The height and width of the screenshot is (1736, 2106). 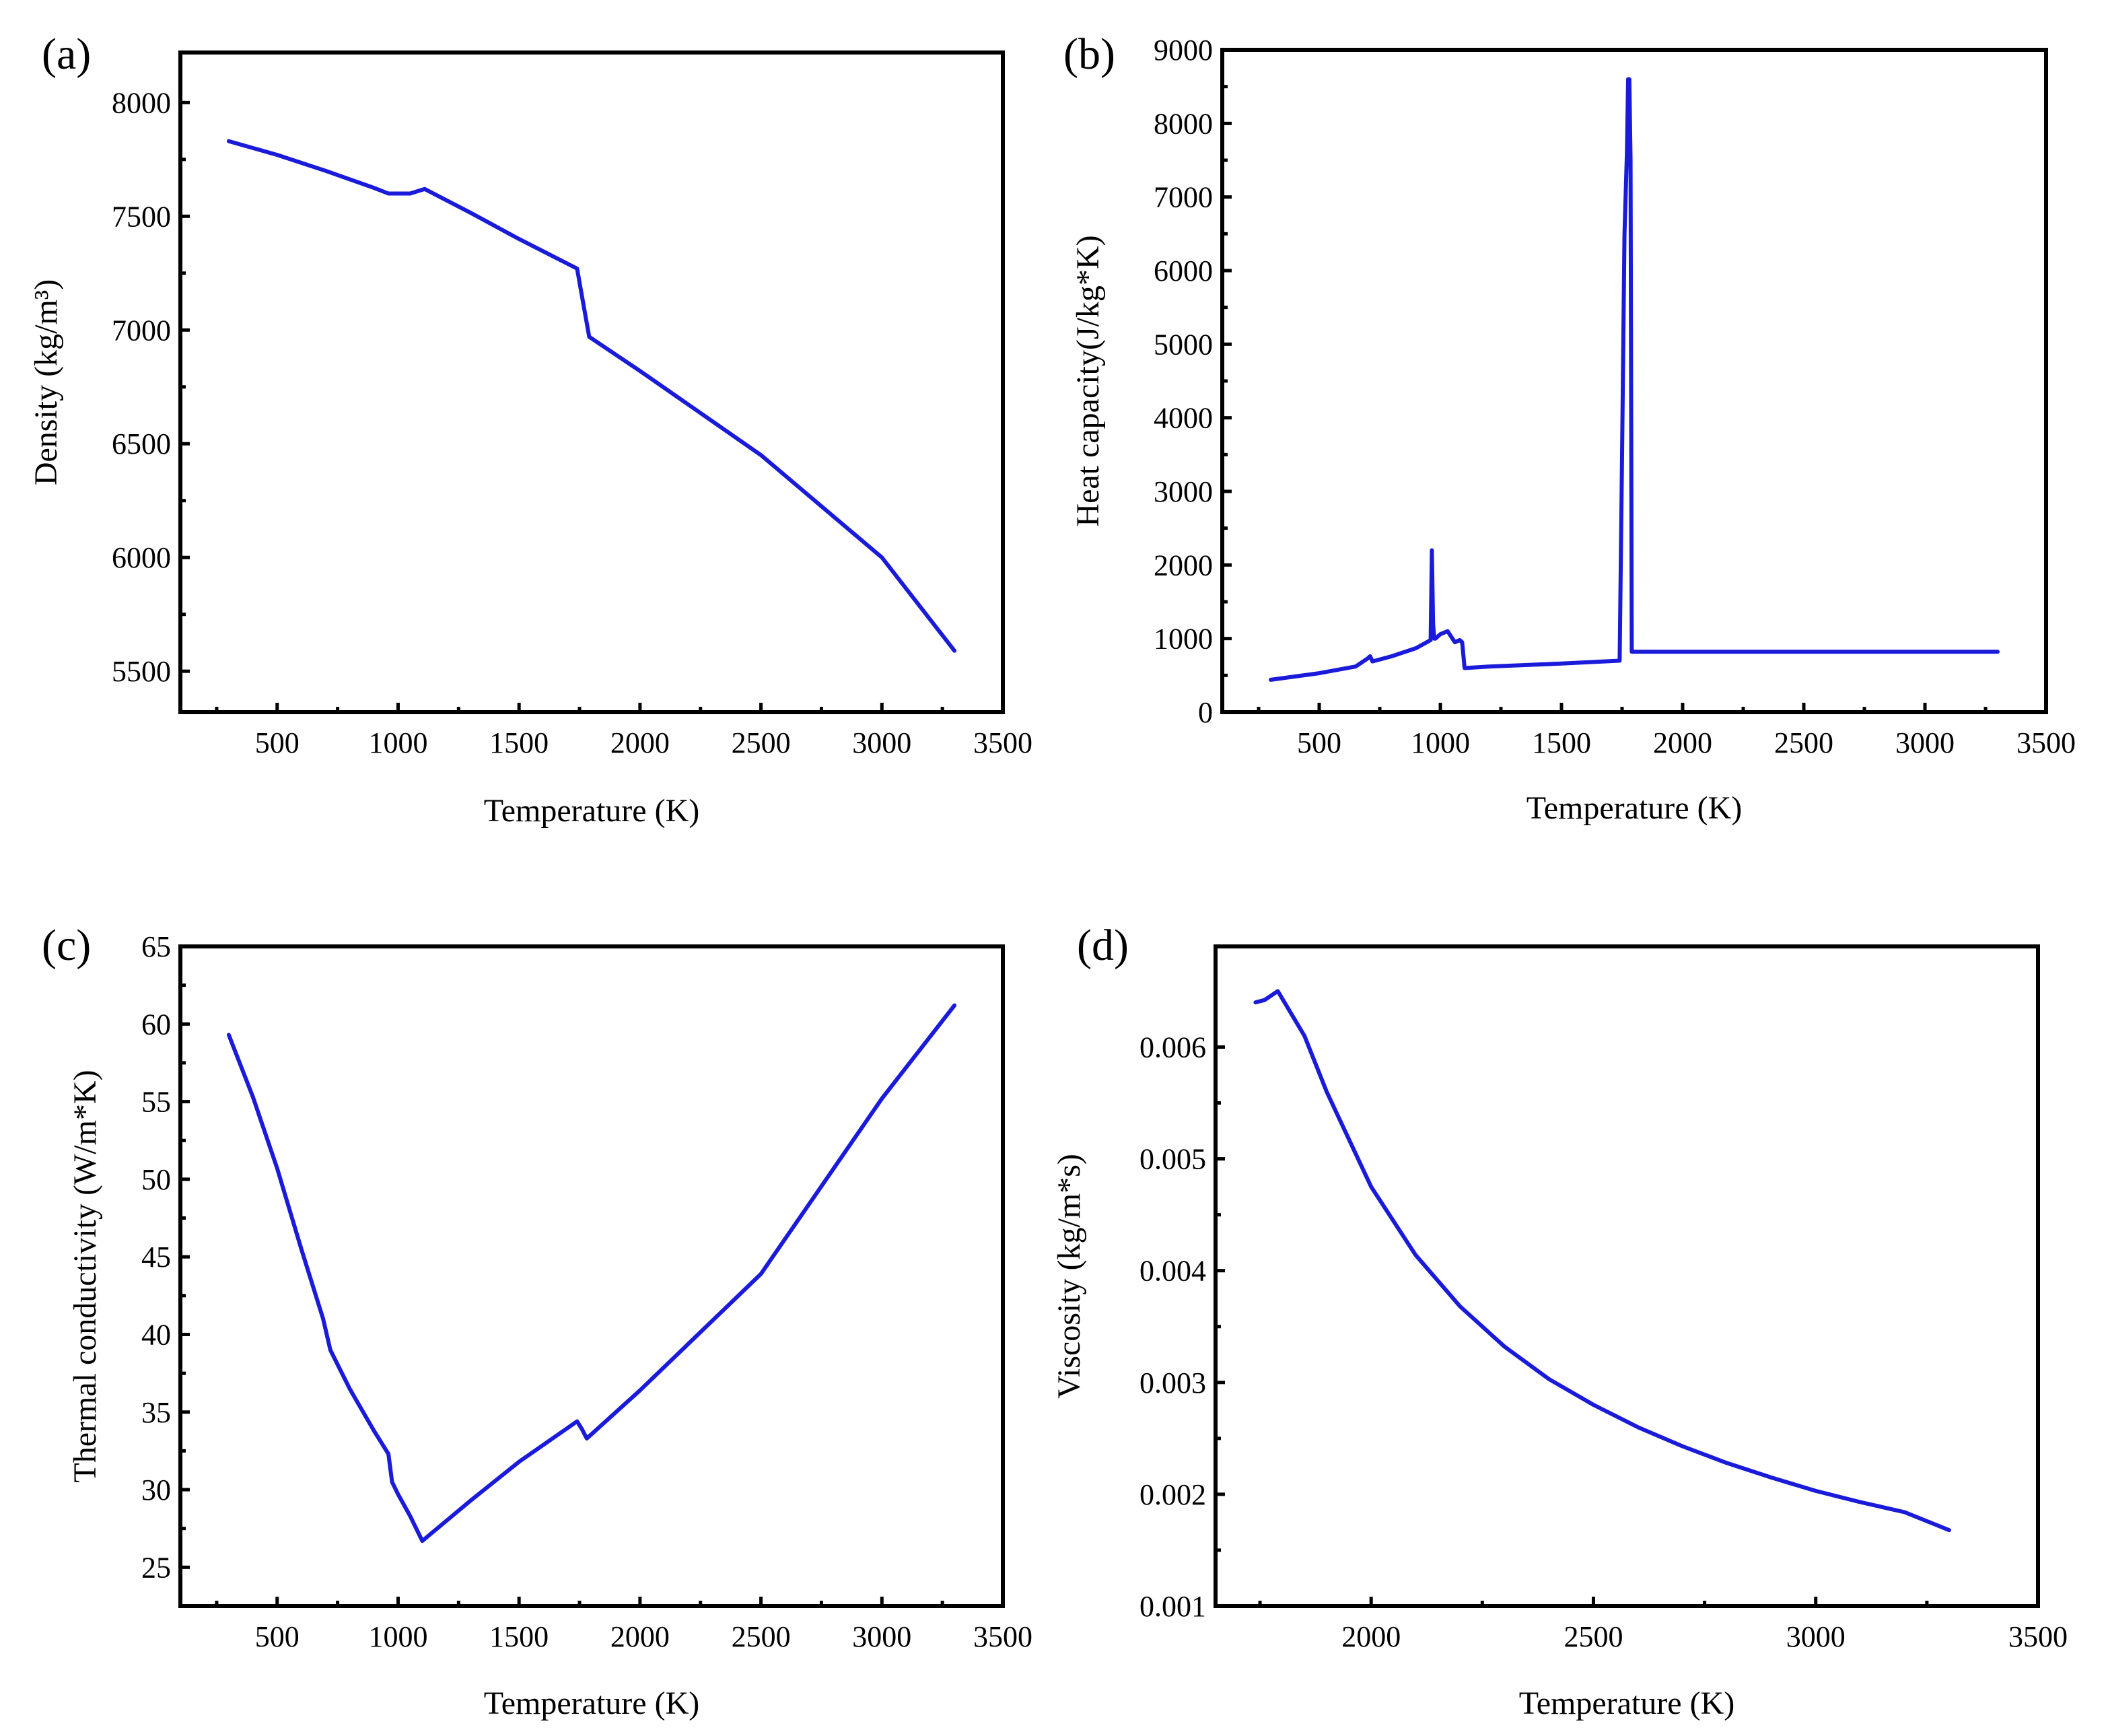 I want to click on y-tick-label: 40, so click(x=156, y=1334).